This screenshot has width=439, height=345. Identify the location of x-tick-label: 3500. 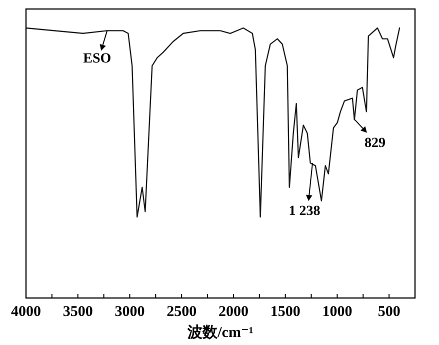
(77, 312).